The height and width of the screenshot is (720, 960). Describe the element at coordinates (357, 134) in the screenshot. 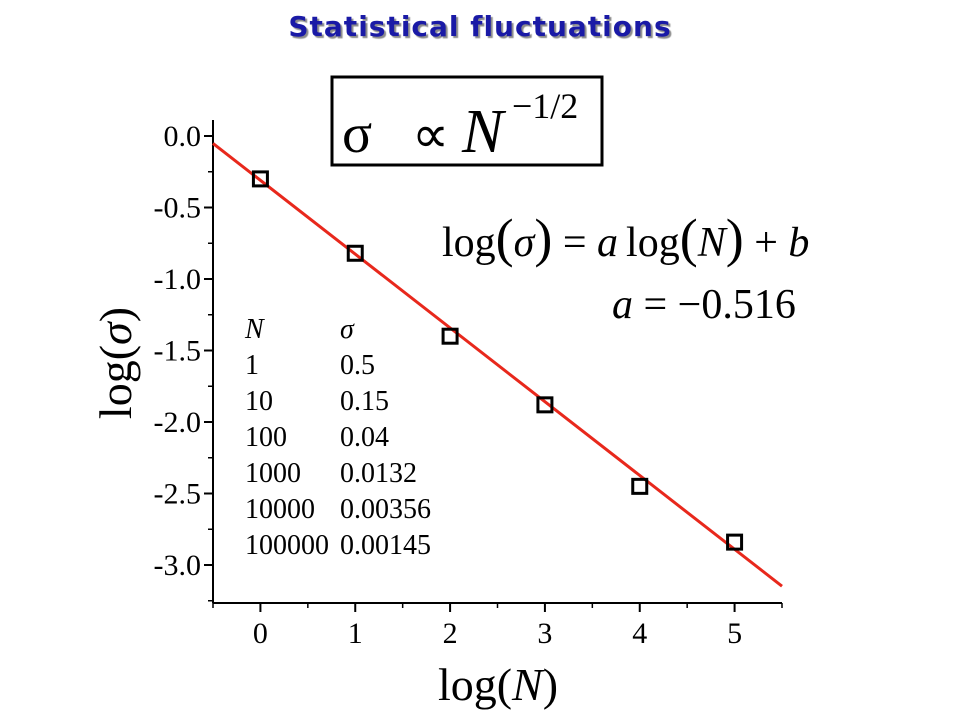

I see `formula-sigma: σ` at that location.